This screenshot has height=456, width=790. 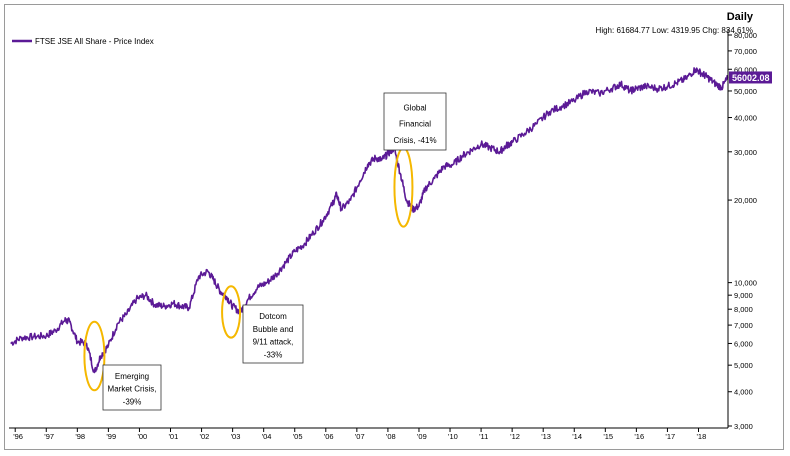 What do you see at coordinates (608, 436) in the screenshot?
I see `x-tick-label: '15` at bounding box center [608, 436].